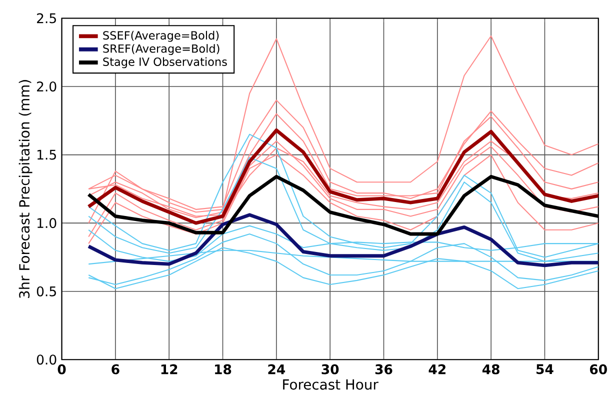 The image size is (612, 399). What do you see at coordinates (46, 359) in the screenshot?
I see `y-tick-label: 0.0` at bounding box center [46, 359].